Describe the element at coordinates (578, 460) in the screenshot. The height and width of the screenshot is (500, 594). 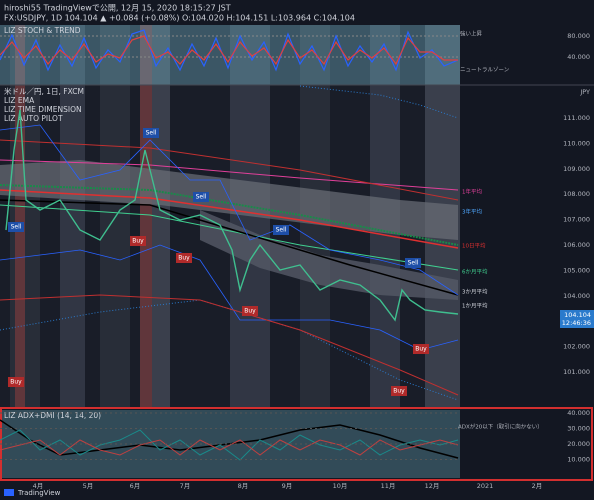
I see `y-tick-label: 10.000` at that location.